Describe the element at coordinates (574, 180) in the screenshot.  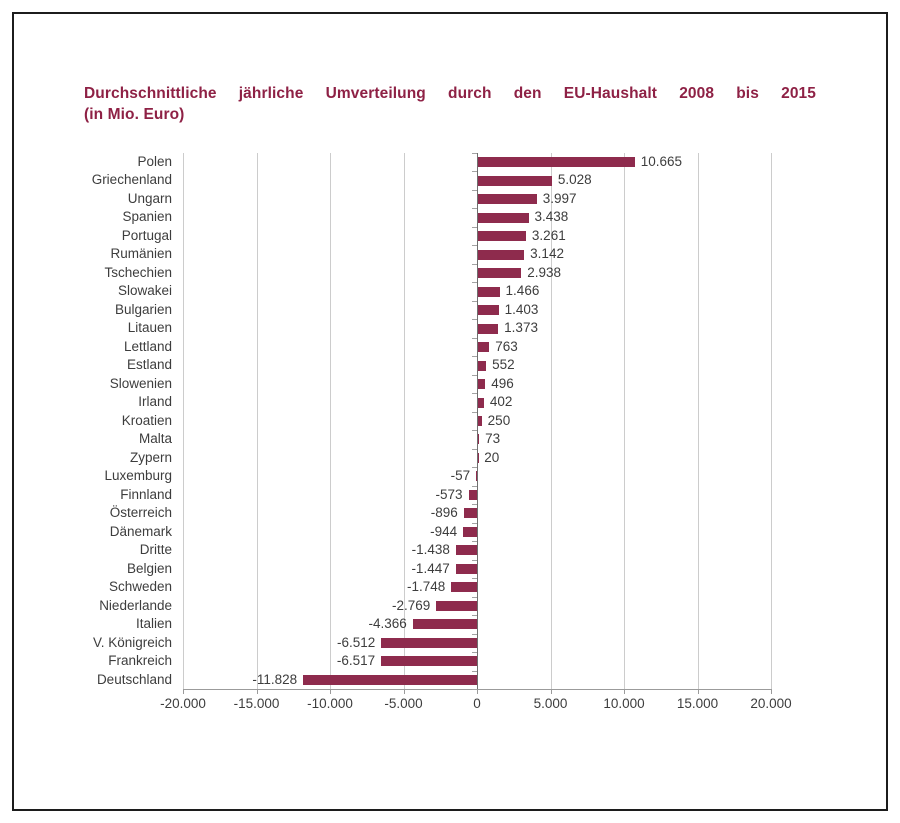
I see `value-label: 5.028` at that location.